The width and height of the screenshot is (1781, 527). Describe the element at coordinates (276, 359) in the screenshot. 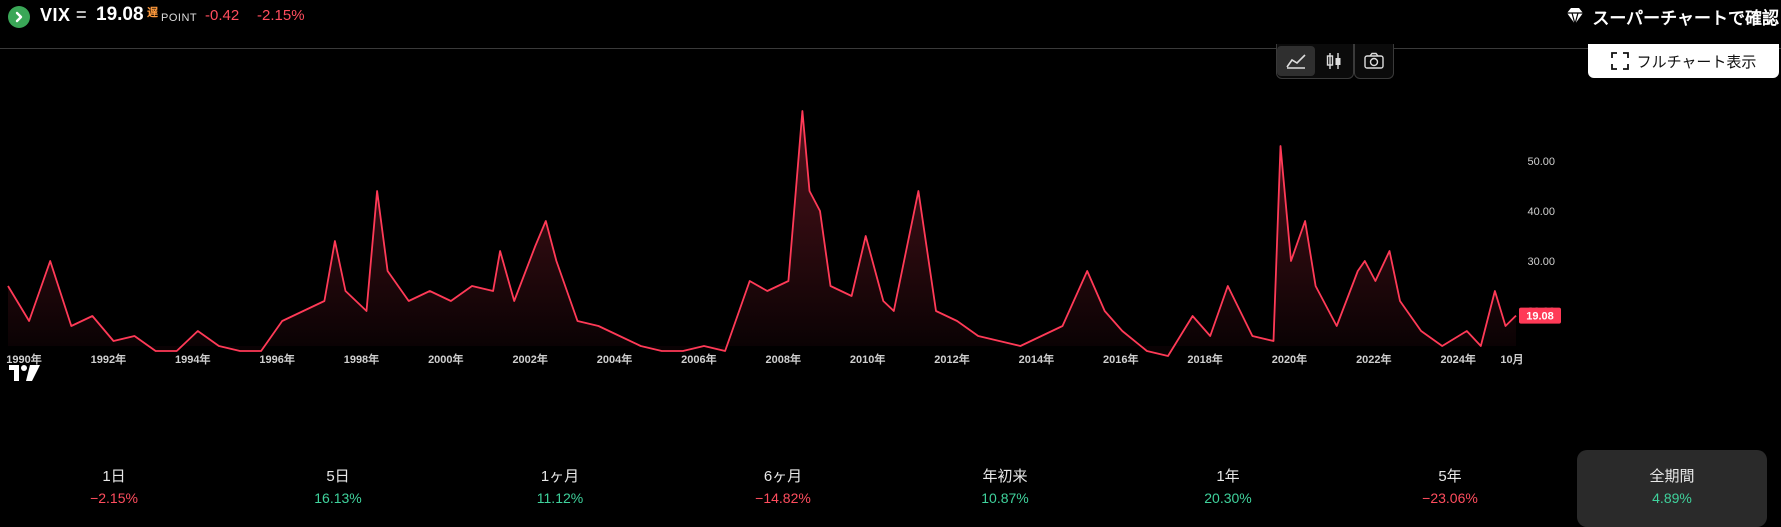

I see `x-tick-label: 1996年` at that location.